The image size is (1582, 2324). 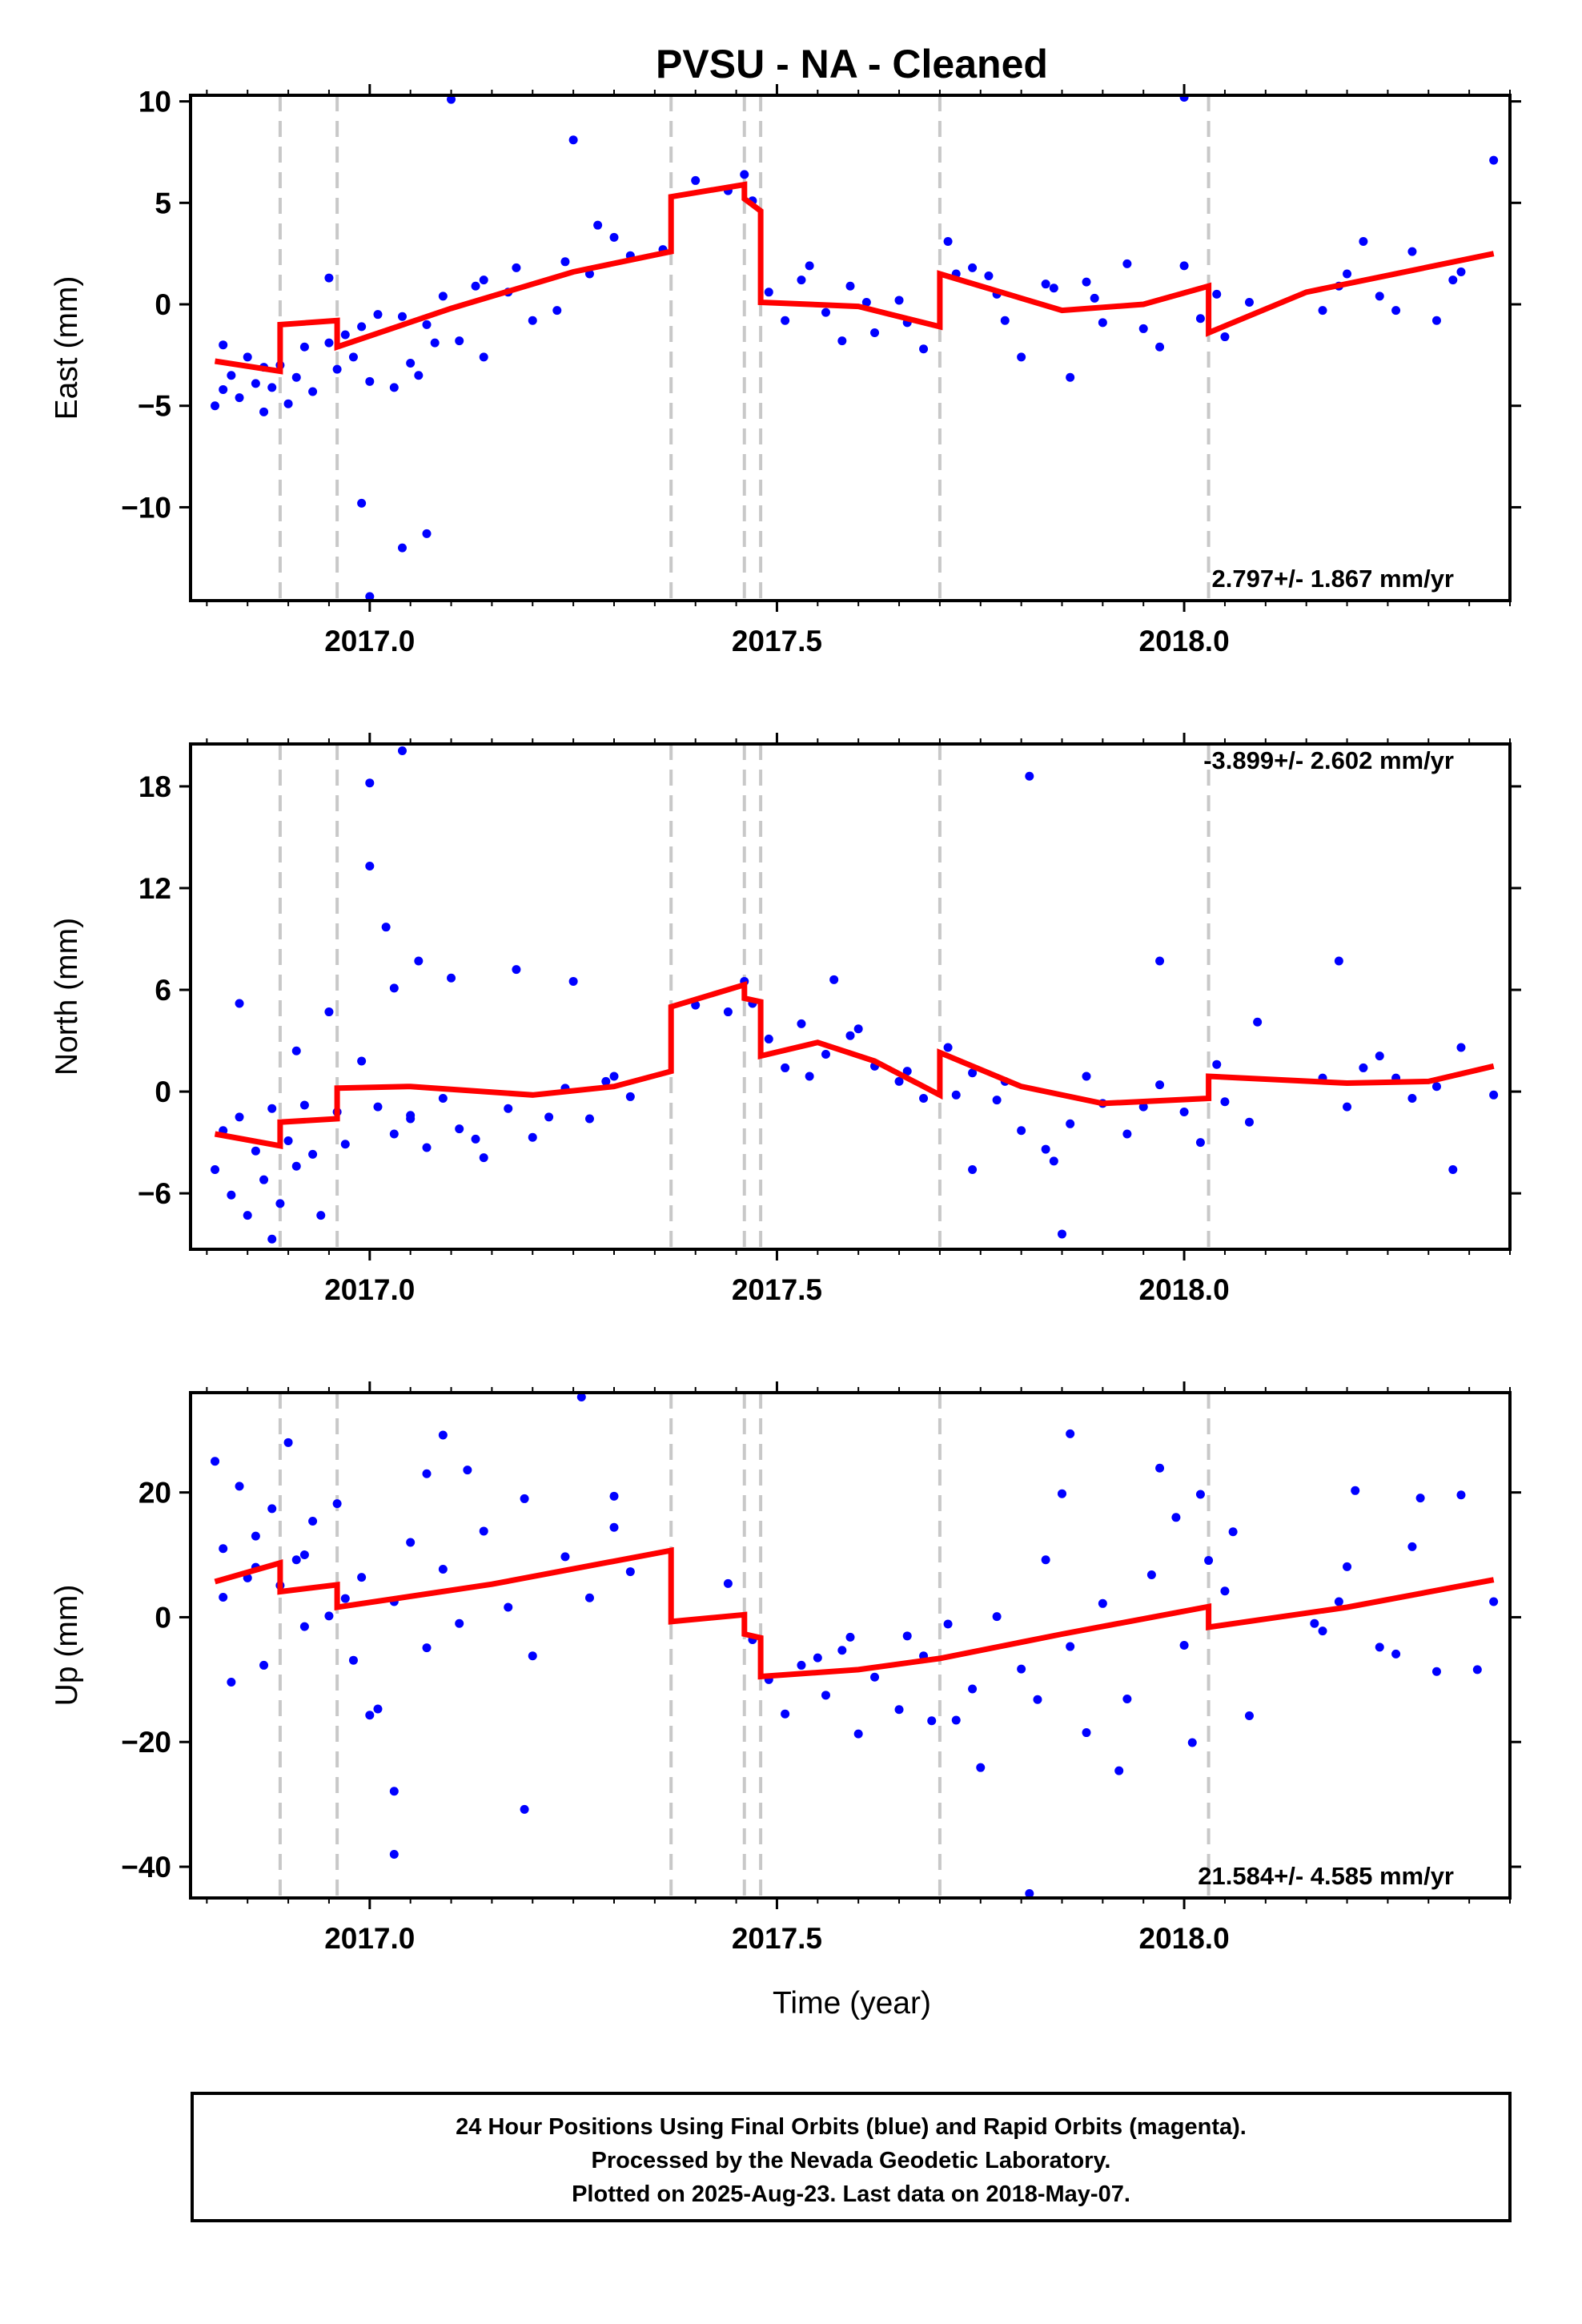 What do you see at coordinates (163, 1092) in the screenshot?
I see `north-y-tick-label: 0` at bounding box center [163, 1092].